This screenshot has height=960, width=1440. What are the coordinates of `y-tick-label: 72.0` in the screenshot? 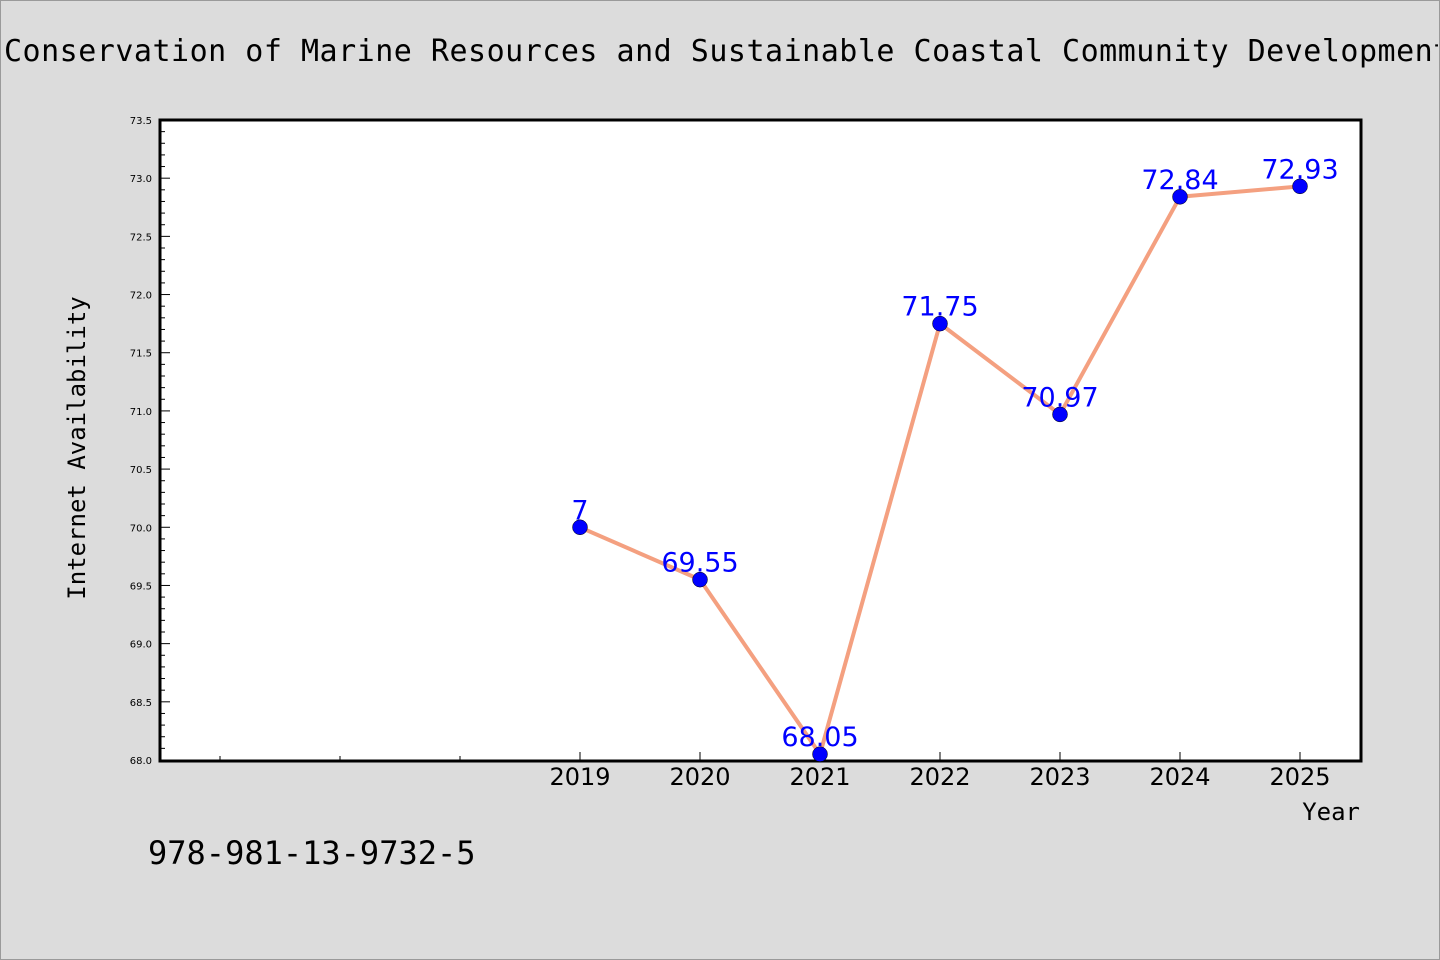 It's located at (141, 296).